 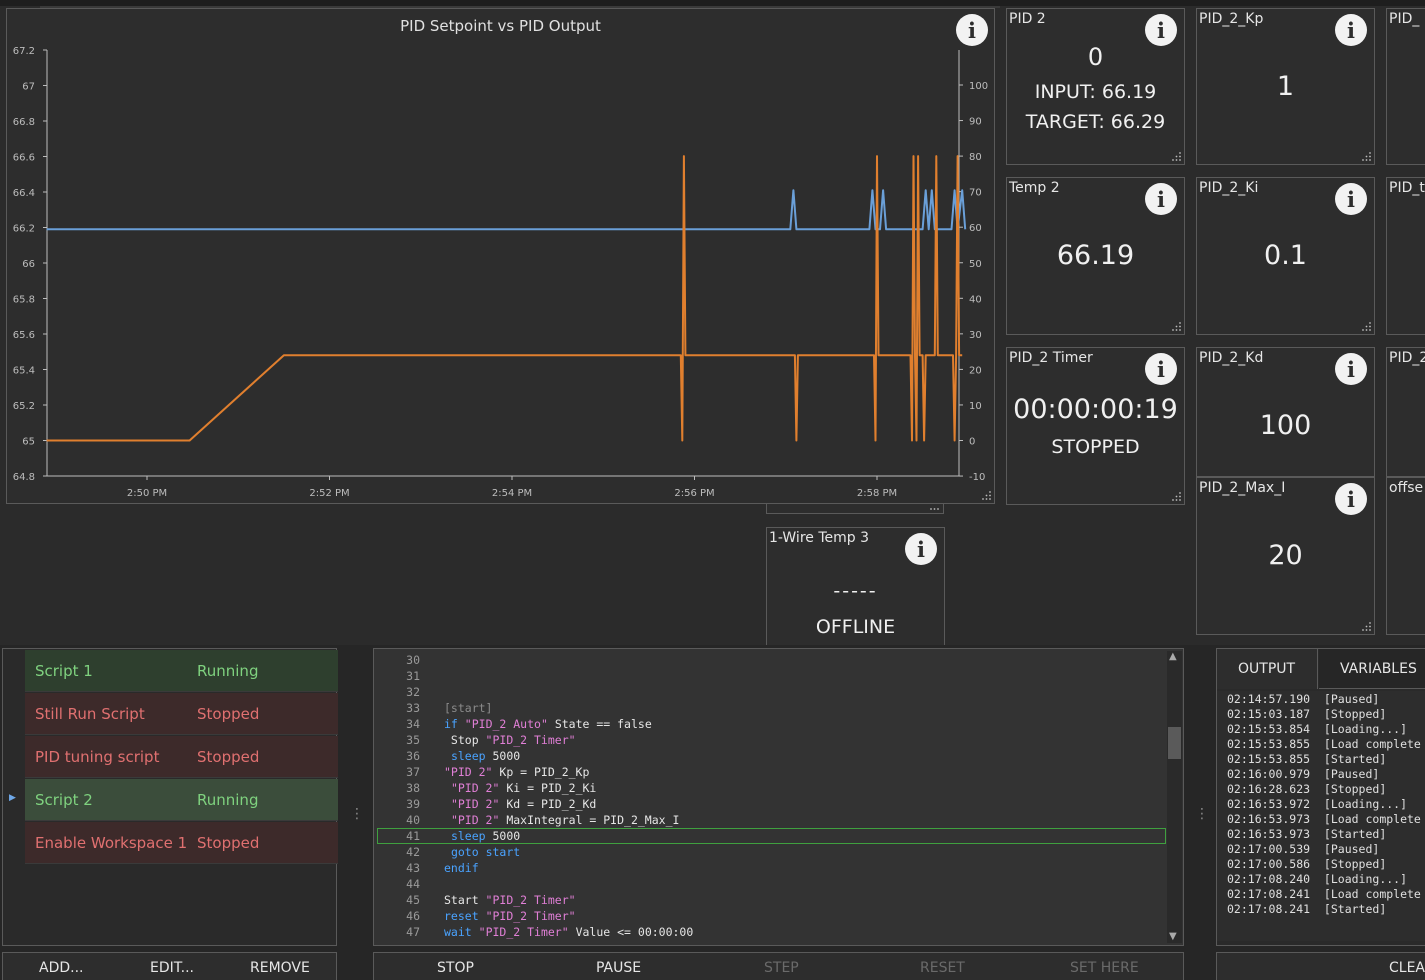 I want to click on line-number: 34, so click(x=413, y=724).